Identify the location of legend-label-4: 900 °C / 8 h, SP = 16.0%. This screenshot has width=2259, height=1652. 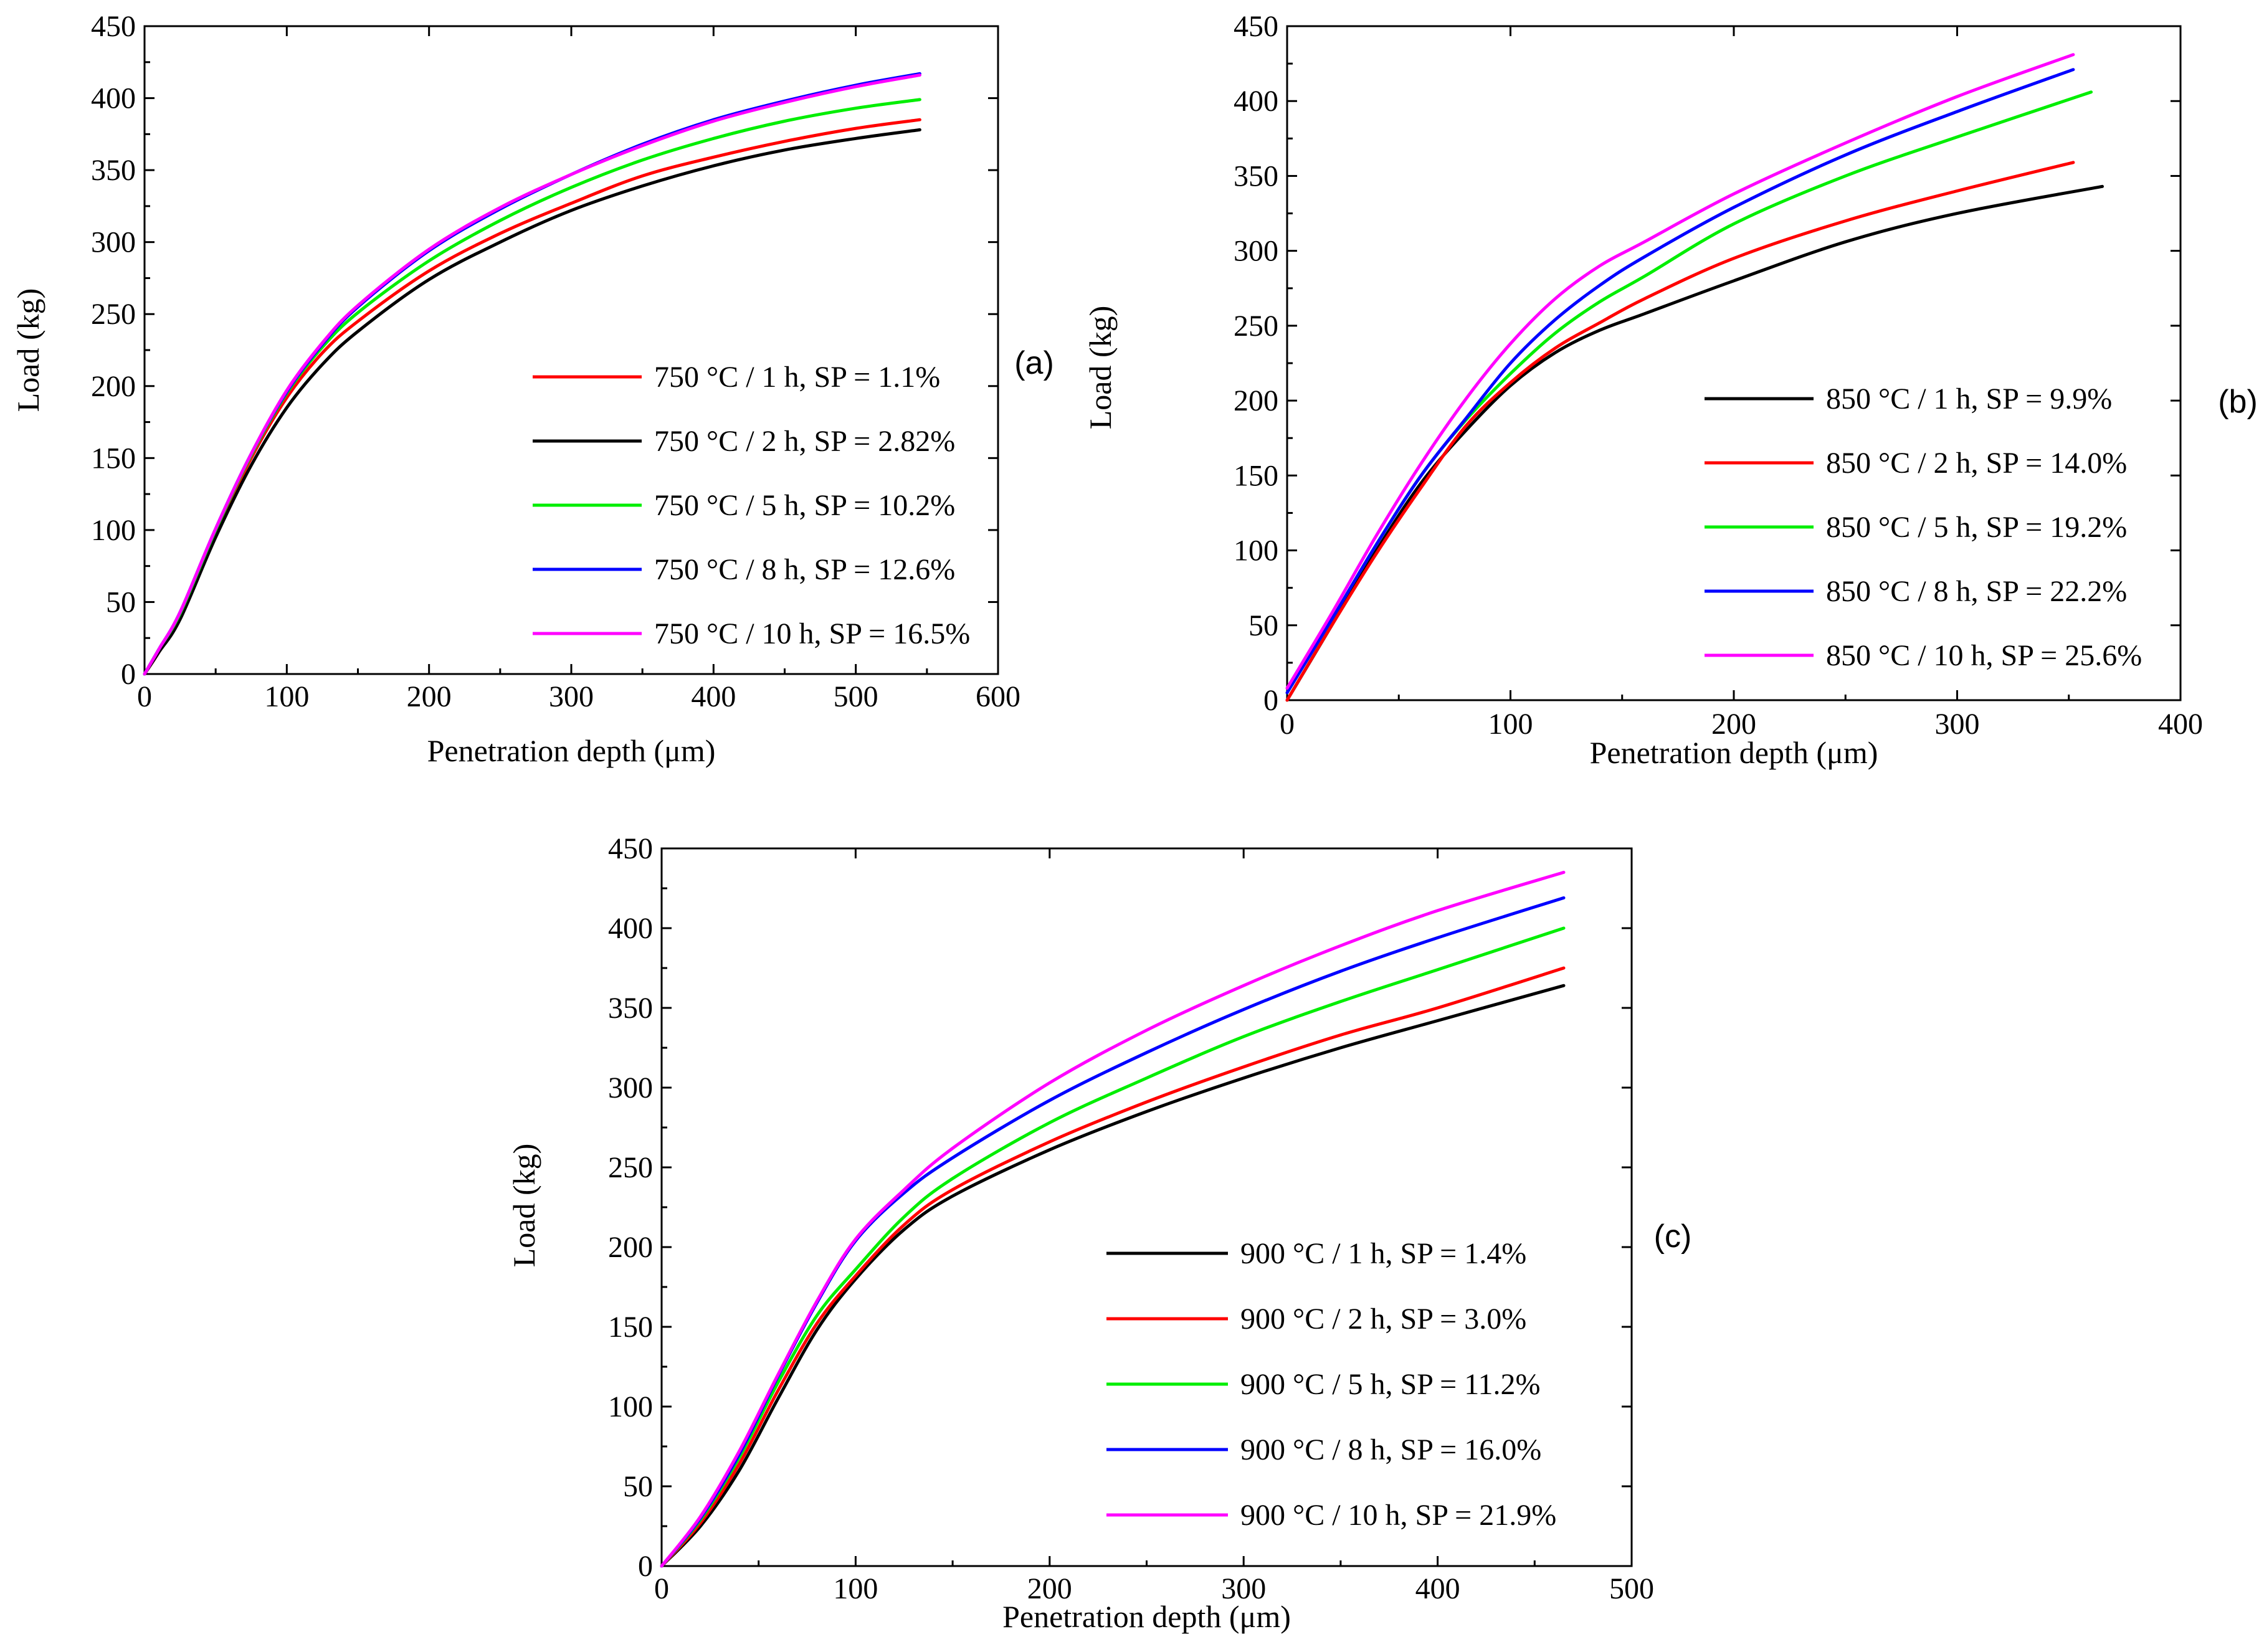
(1390, 1449).